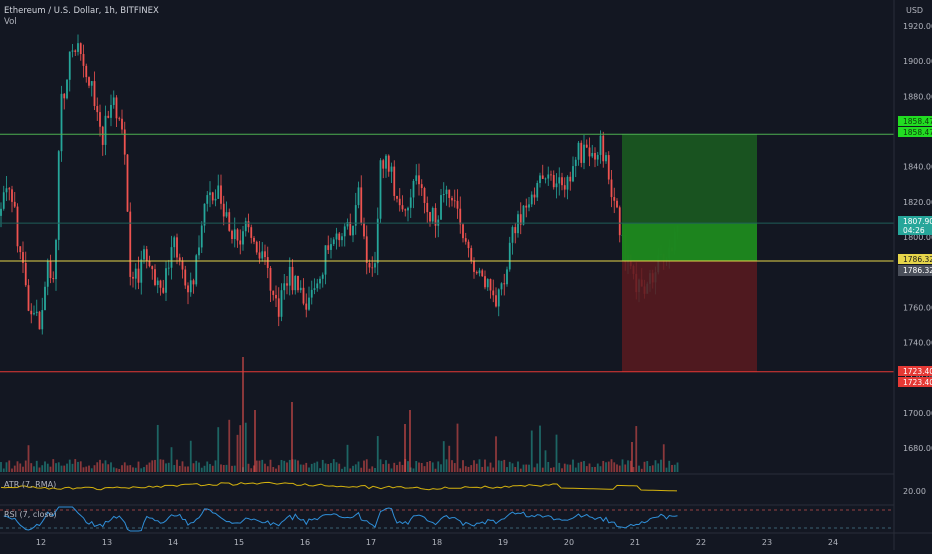 The height and width of the screenshot is (554, 932). Describe the element at coordinates (10, 22) in the screenshot. I see `volume-legend: Vol` at that location.